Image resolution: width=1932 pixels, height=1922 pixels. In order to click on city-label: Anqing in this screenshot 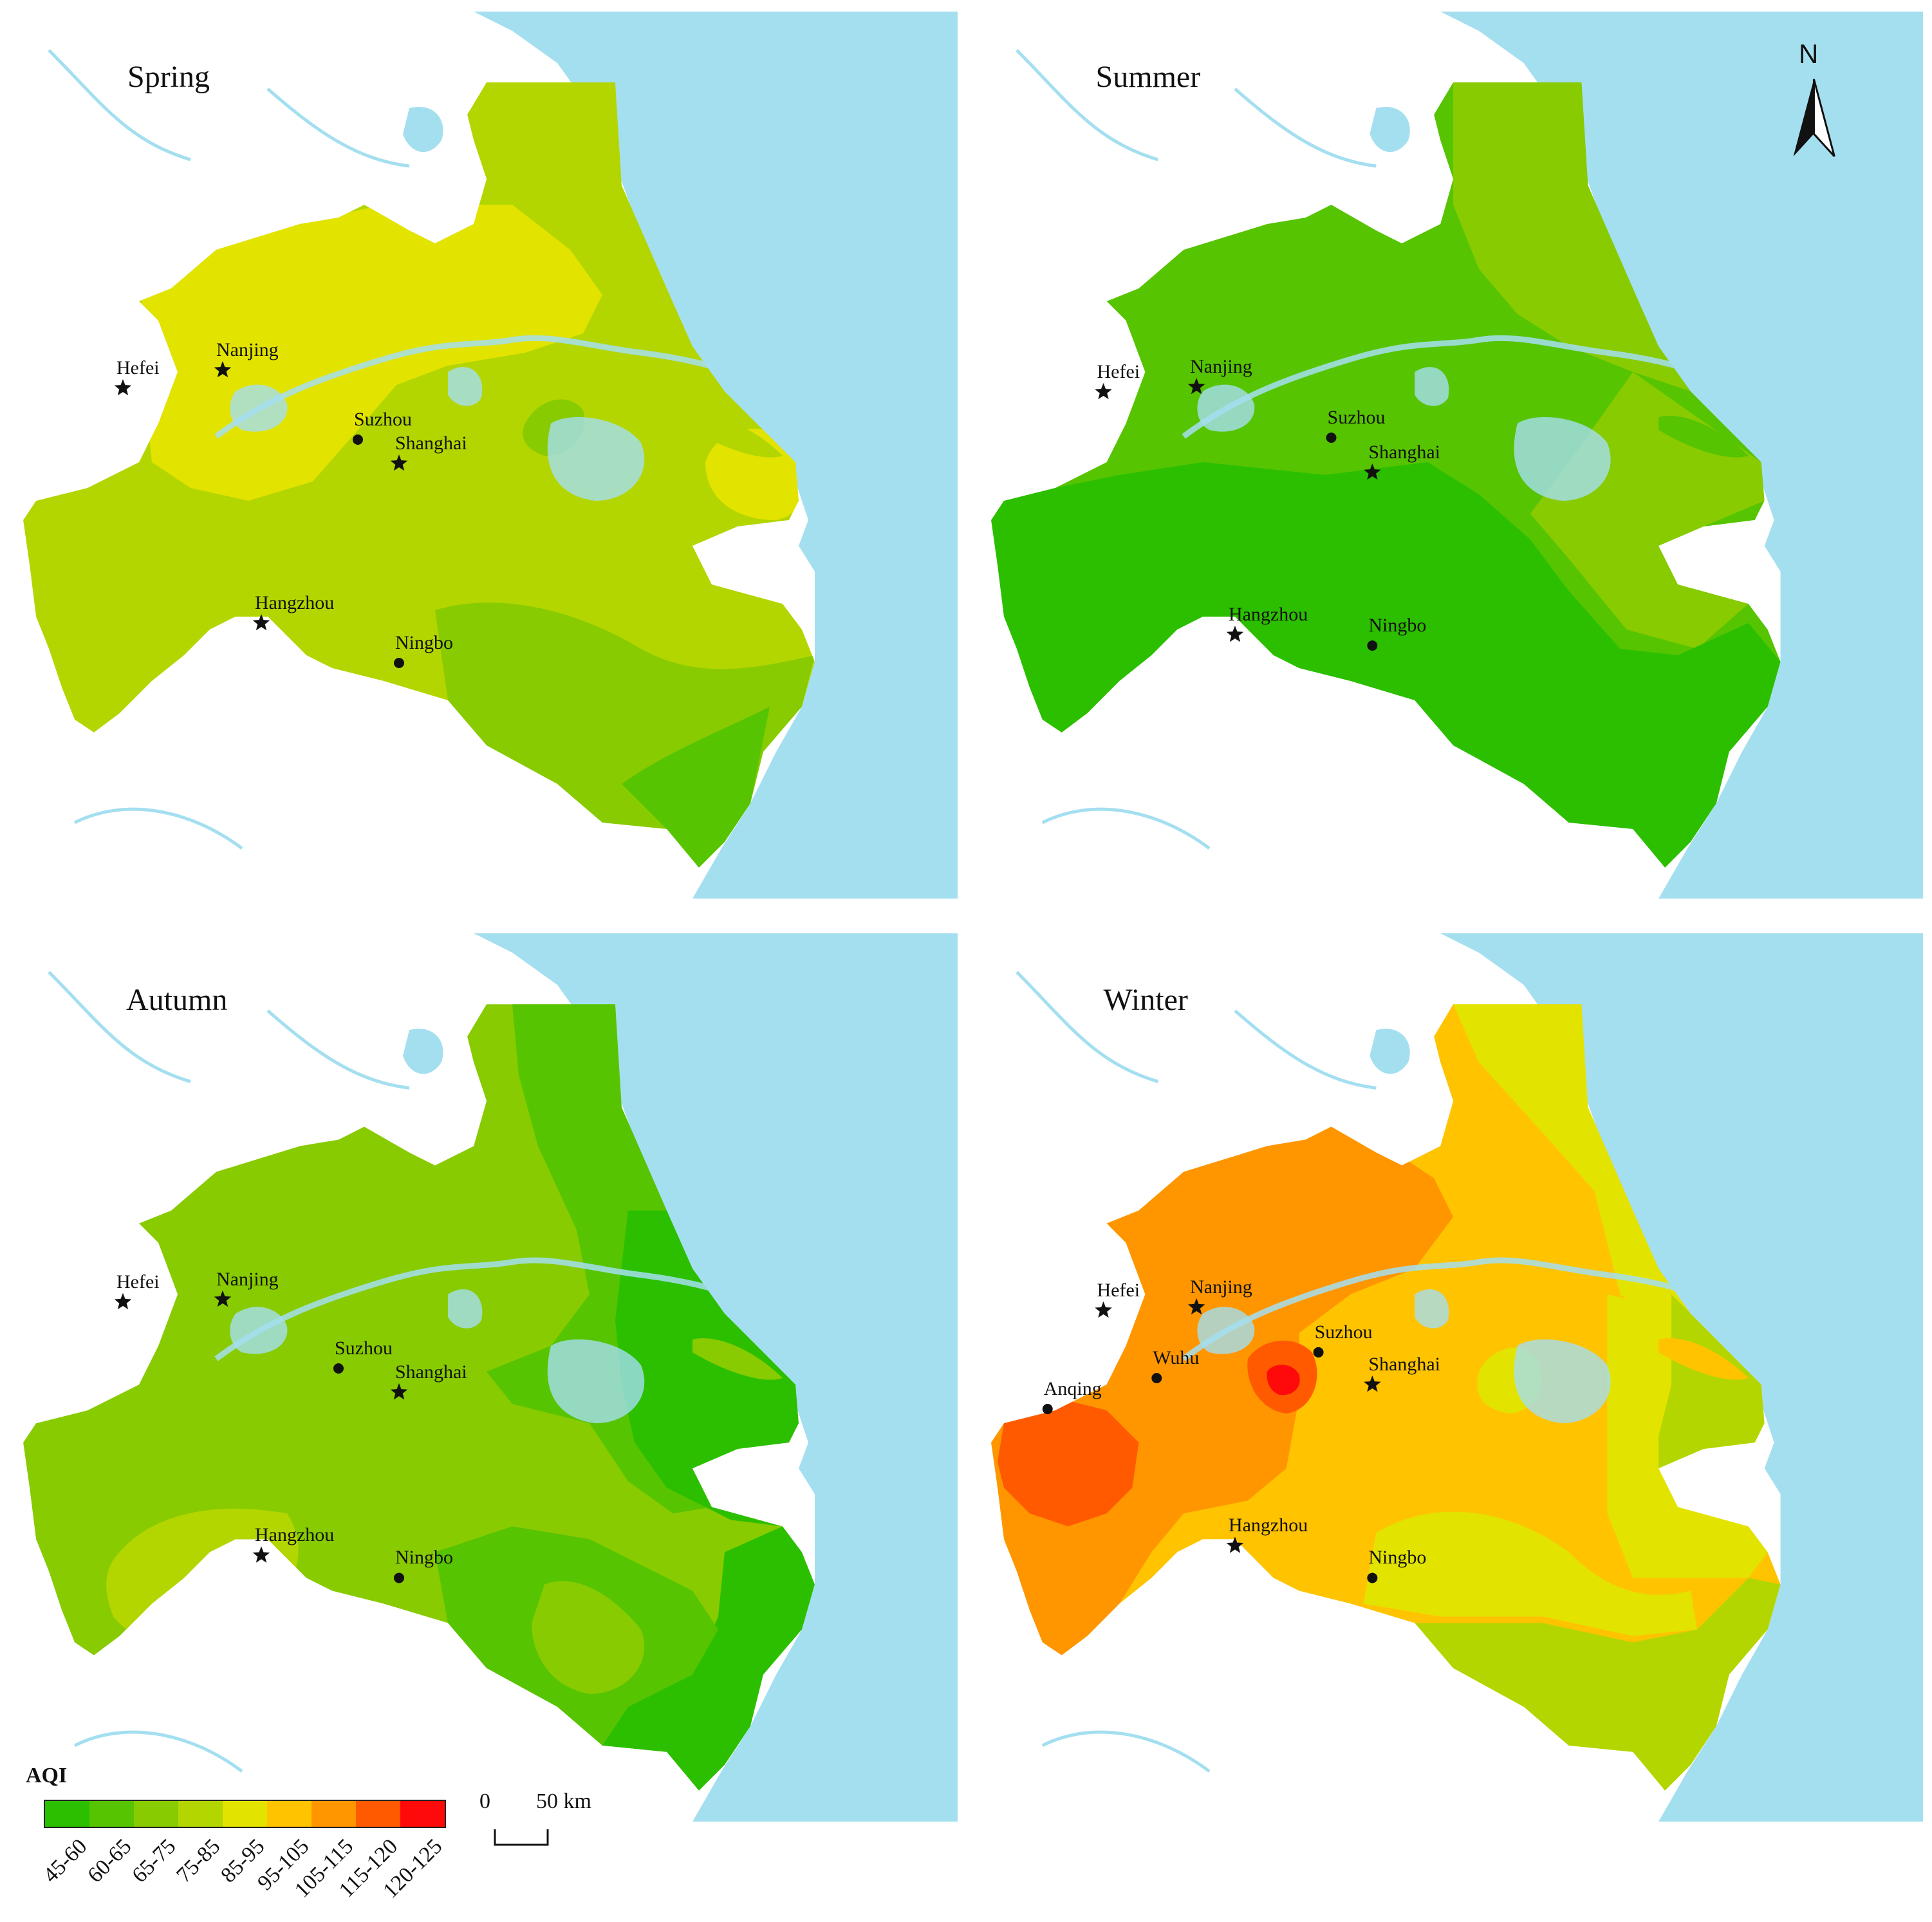, I will do `click(1072, 1389)`.